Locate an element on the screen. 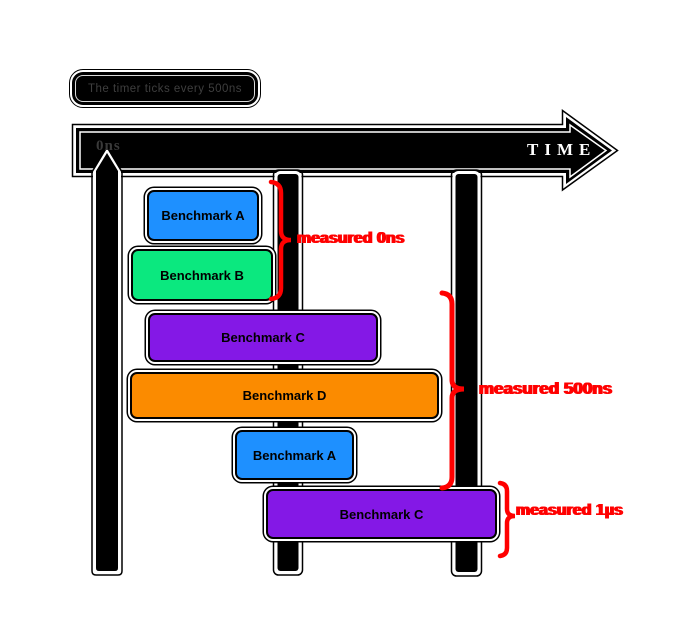 This screenshot has width=700, height=642. benchmark-box-c-first: Benchmark C is located at coordinates (263, 337).